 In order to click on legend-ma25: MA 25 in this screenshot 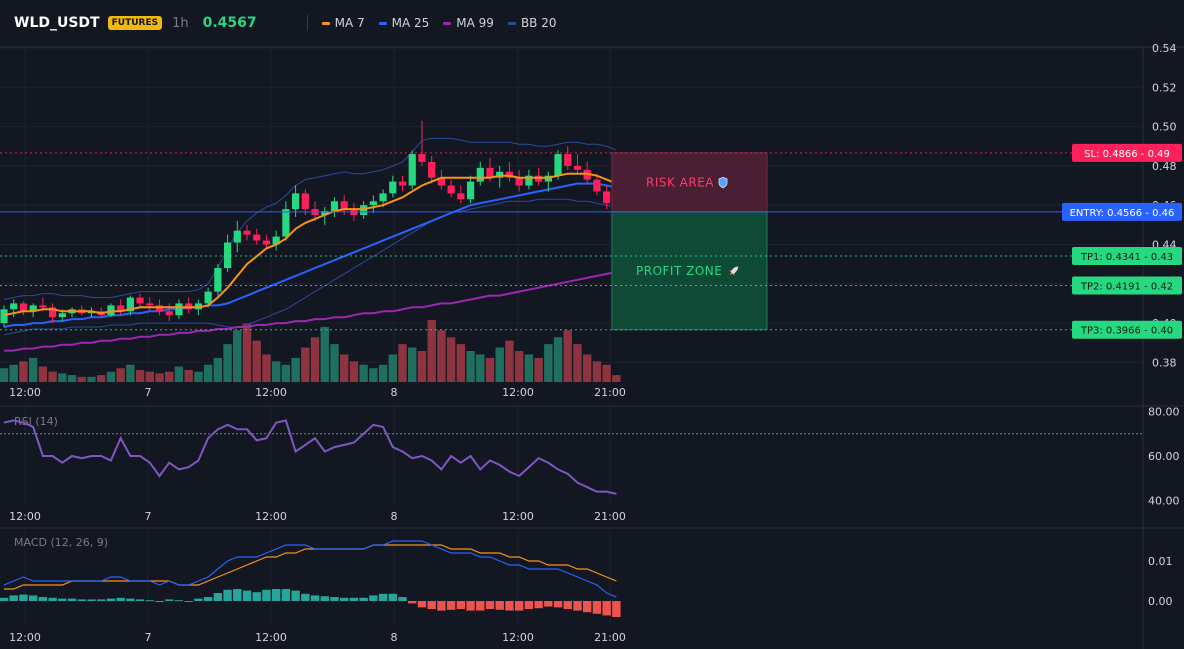, I will do `click(403, 23)`.